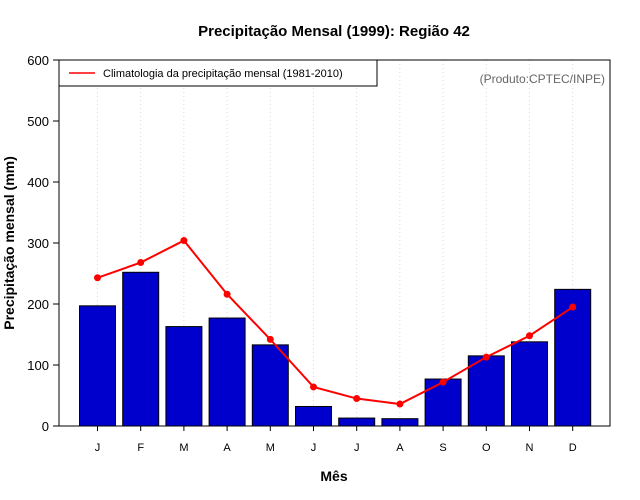  What do you see at coordinates (38, 243) in the screenshot?
I see `y-tick-label: 300` at bounding box center [38, 243].